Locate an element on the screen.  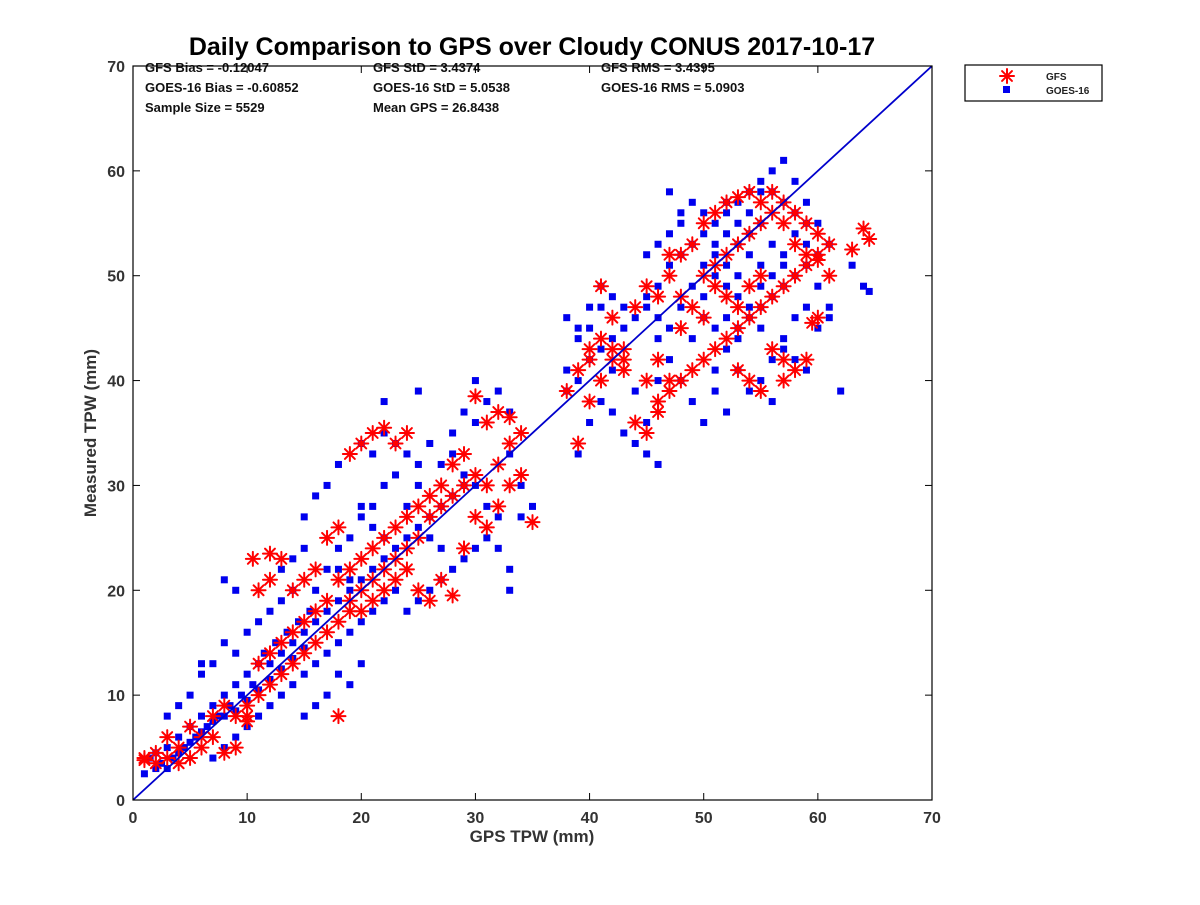
y-tick-label: 20 is located at coordinates (116, 591).